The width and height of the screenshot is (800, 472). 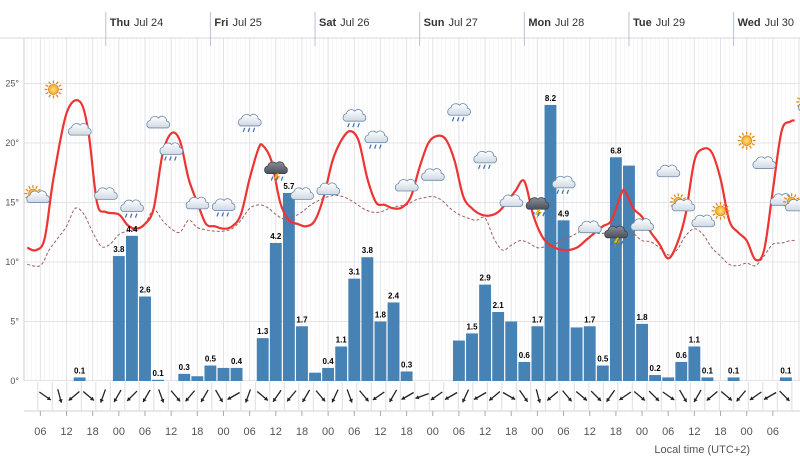 What do you see at coordinates (616, 150) in the screenshot?
I see `precip-label: 6.8` at bounding box center [616, 150].